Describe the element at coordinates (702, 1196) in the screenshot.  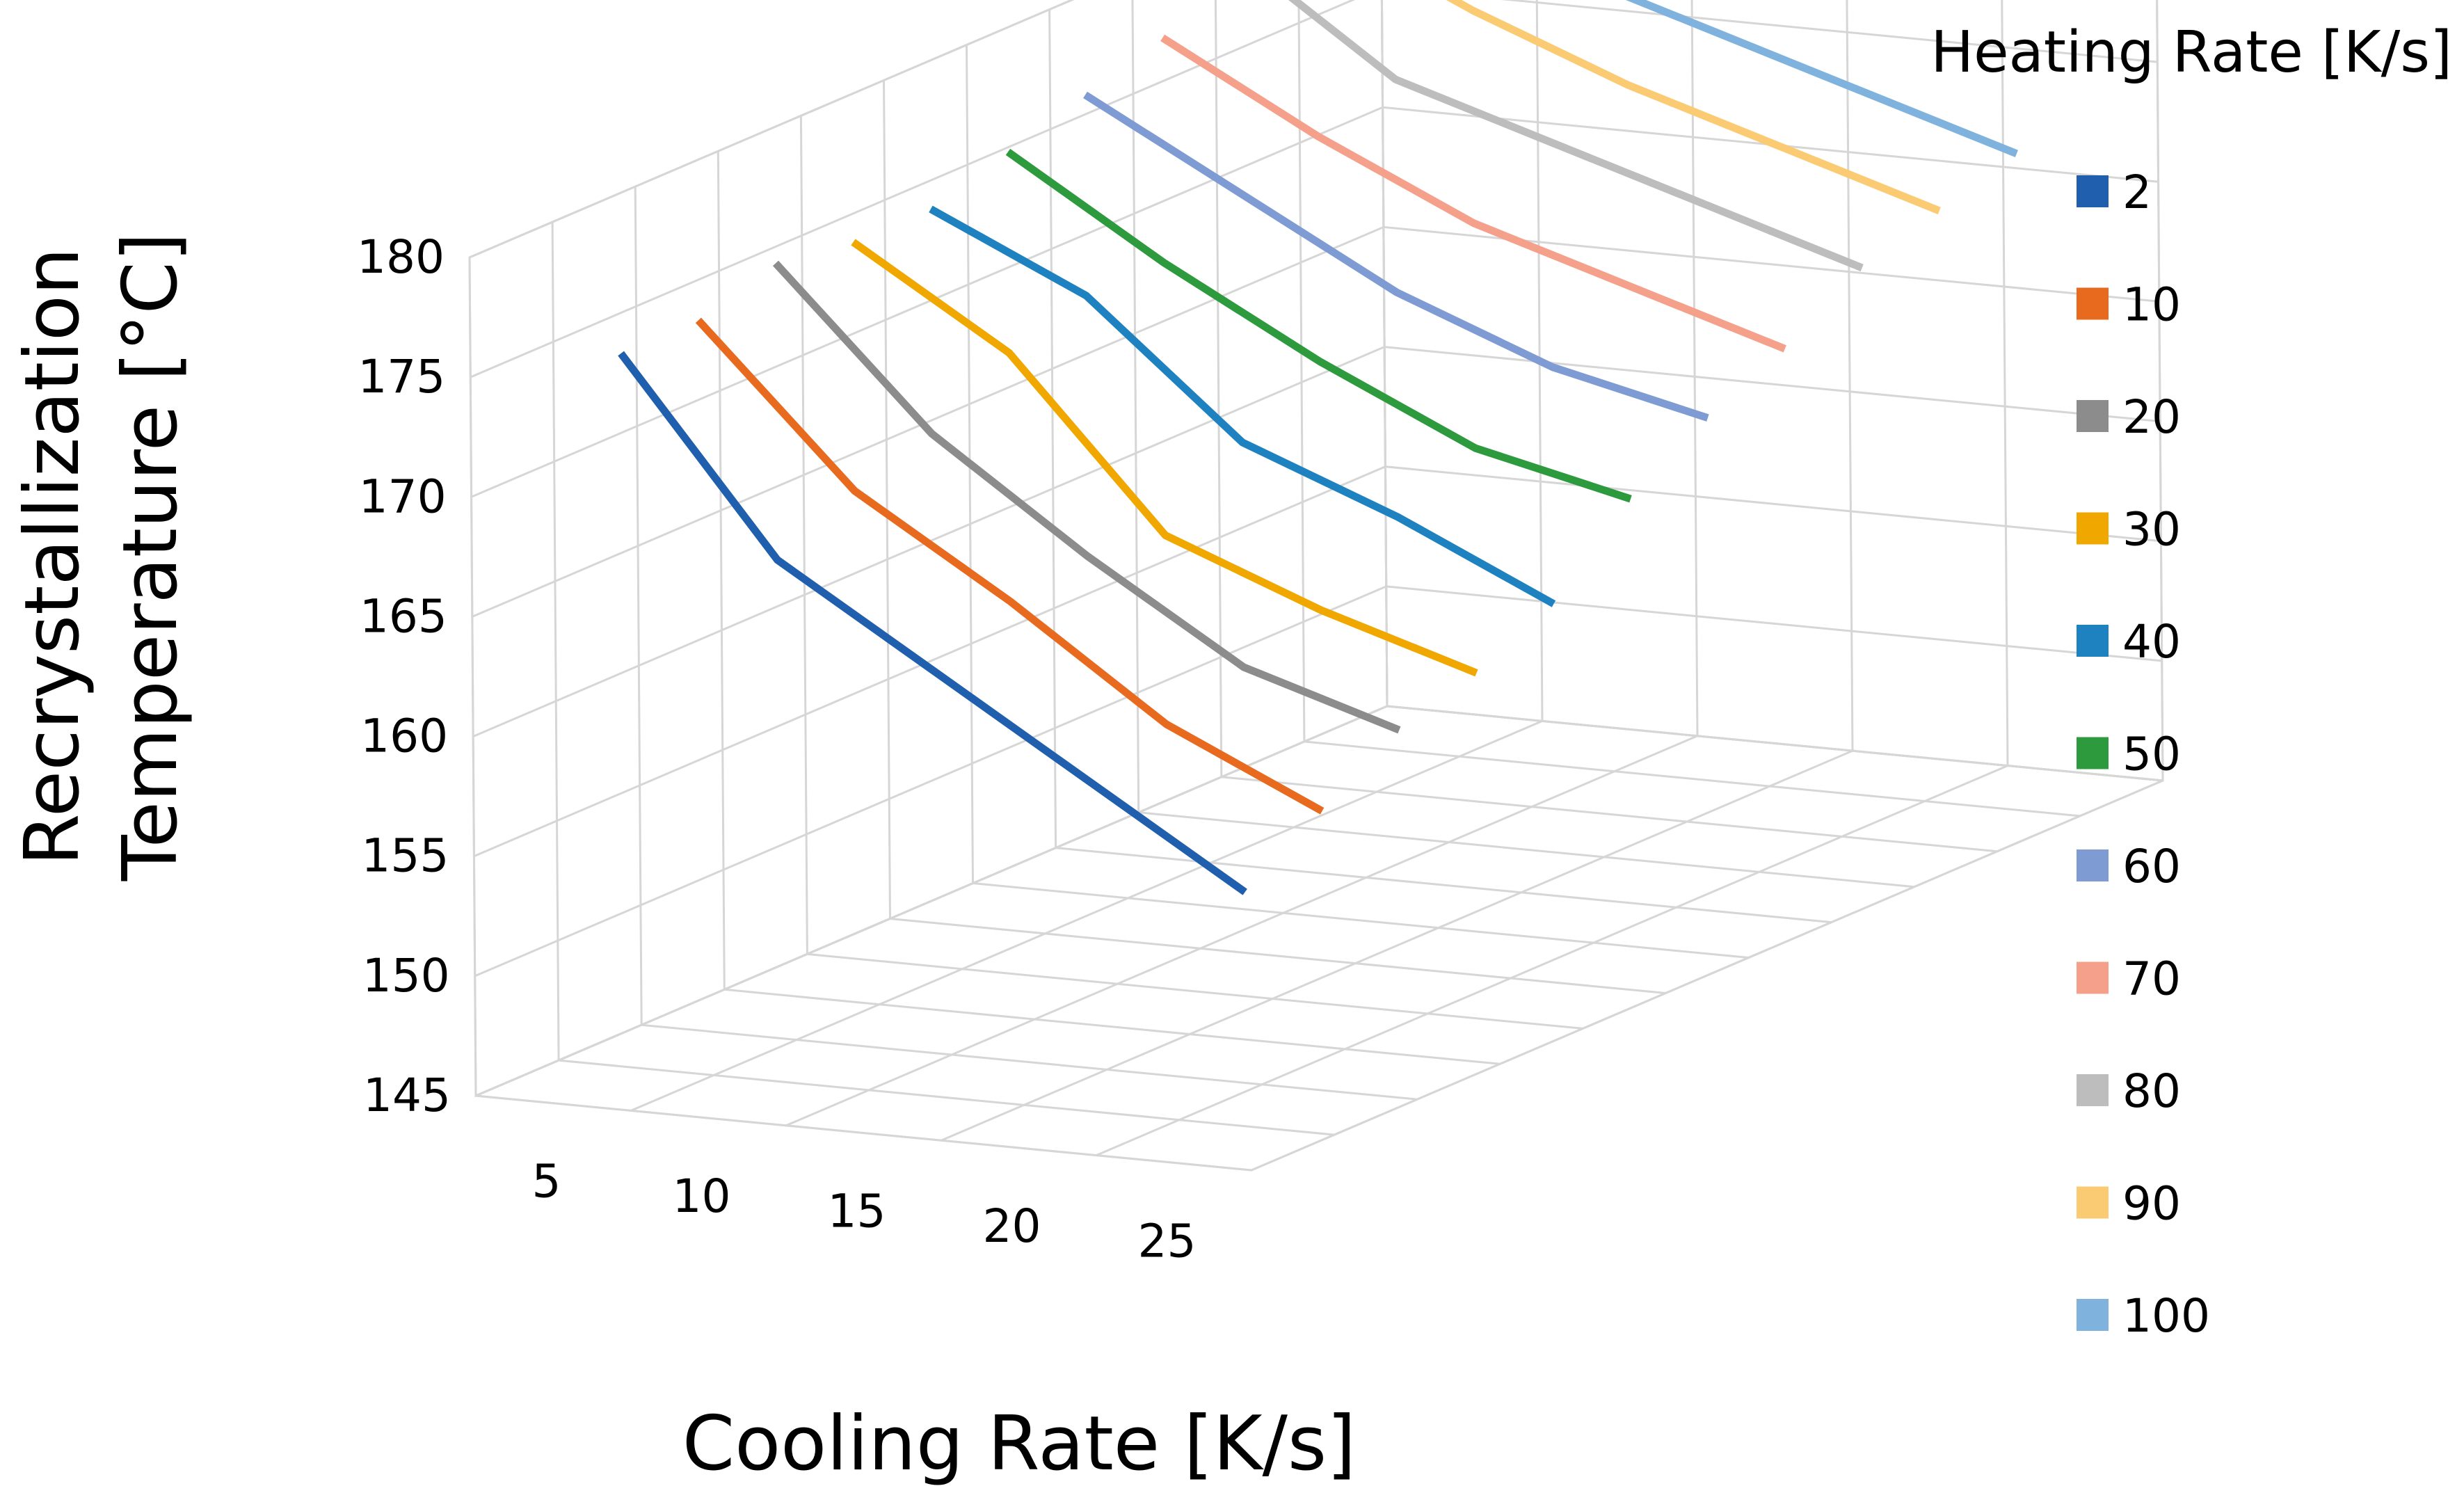
I see `x-tick-label: 10` at that location.